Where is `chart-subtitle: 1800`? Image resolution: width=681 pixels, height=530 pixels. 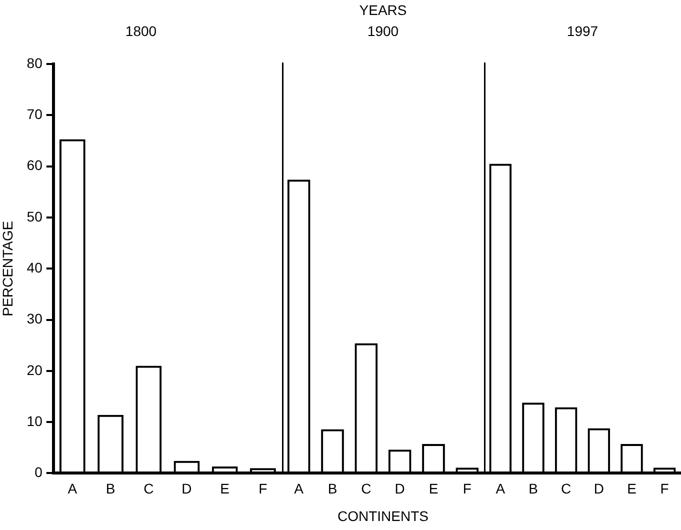
chart-subtitle: 1800 is located at coordinates (141, 32).